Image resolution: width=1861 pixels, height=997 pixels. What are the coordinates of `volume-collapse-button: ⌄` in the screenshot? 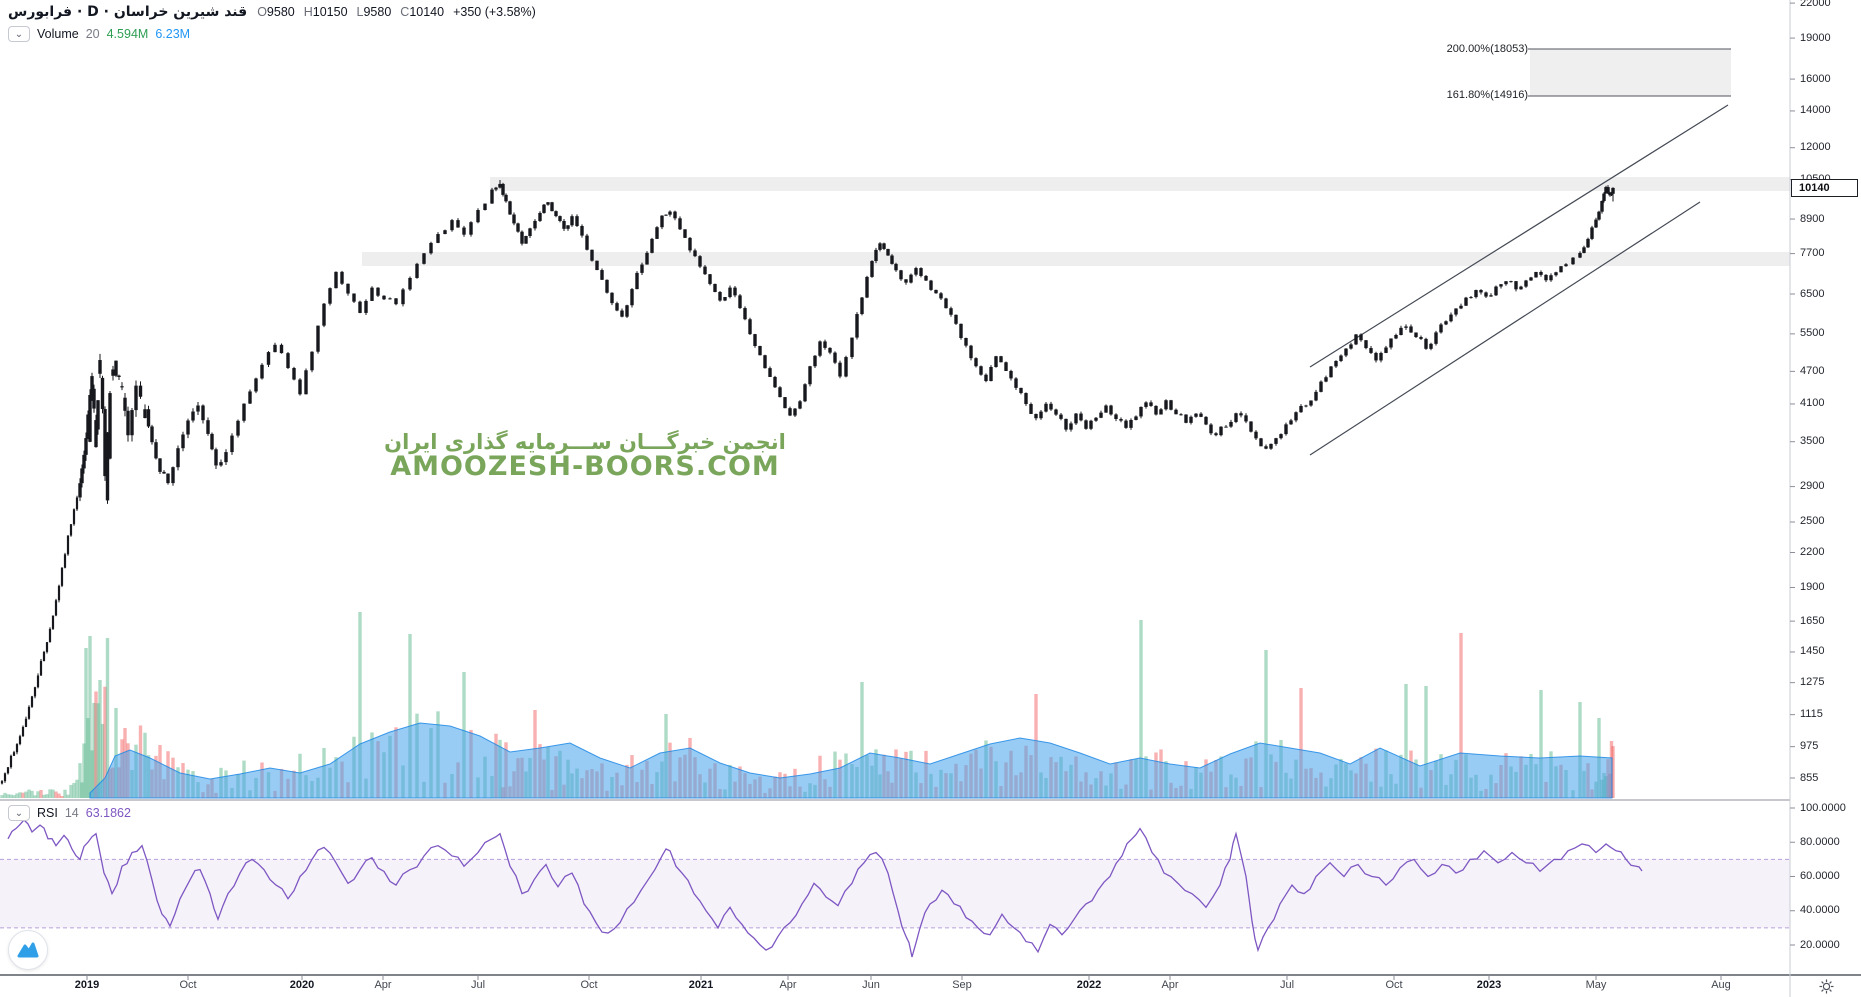 It's located at (19, 34).